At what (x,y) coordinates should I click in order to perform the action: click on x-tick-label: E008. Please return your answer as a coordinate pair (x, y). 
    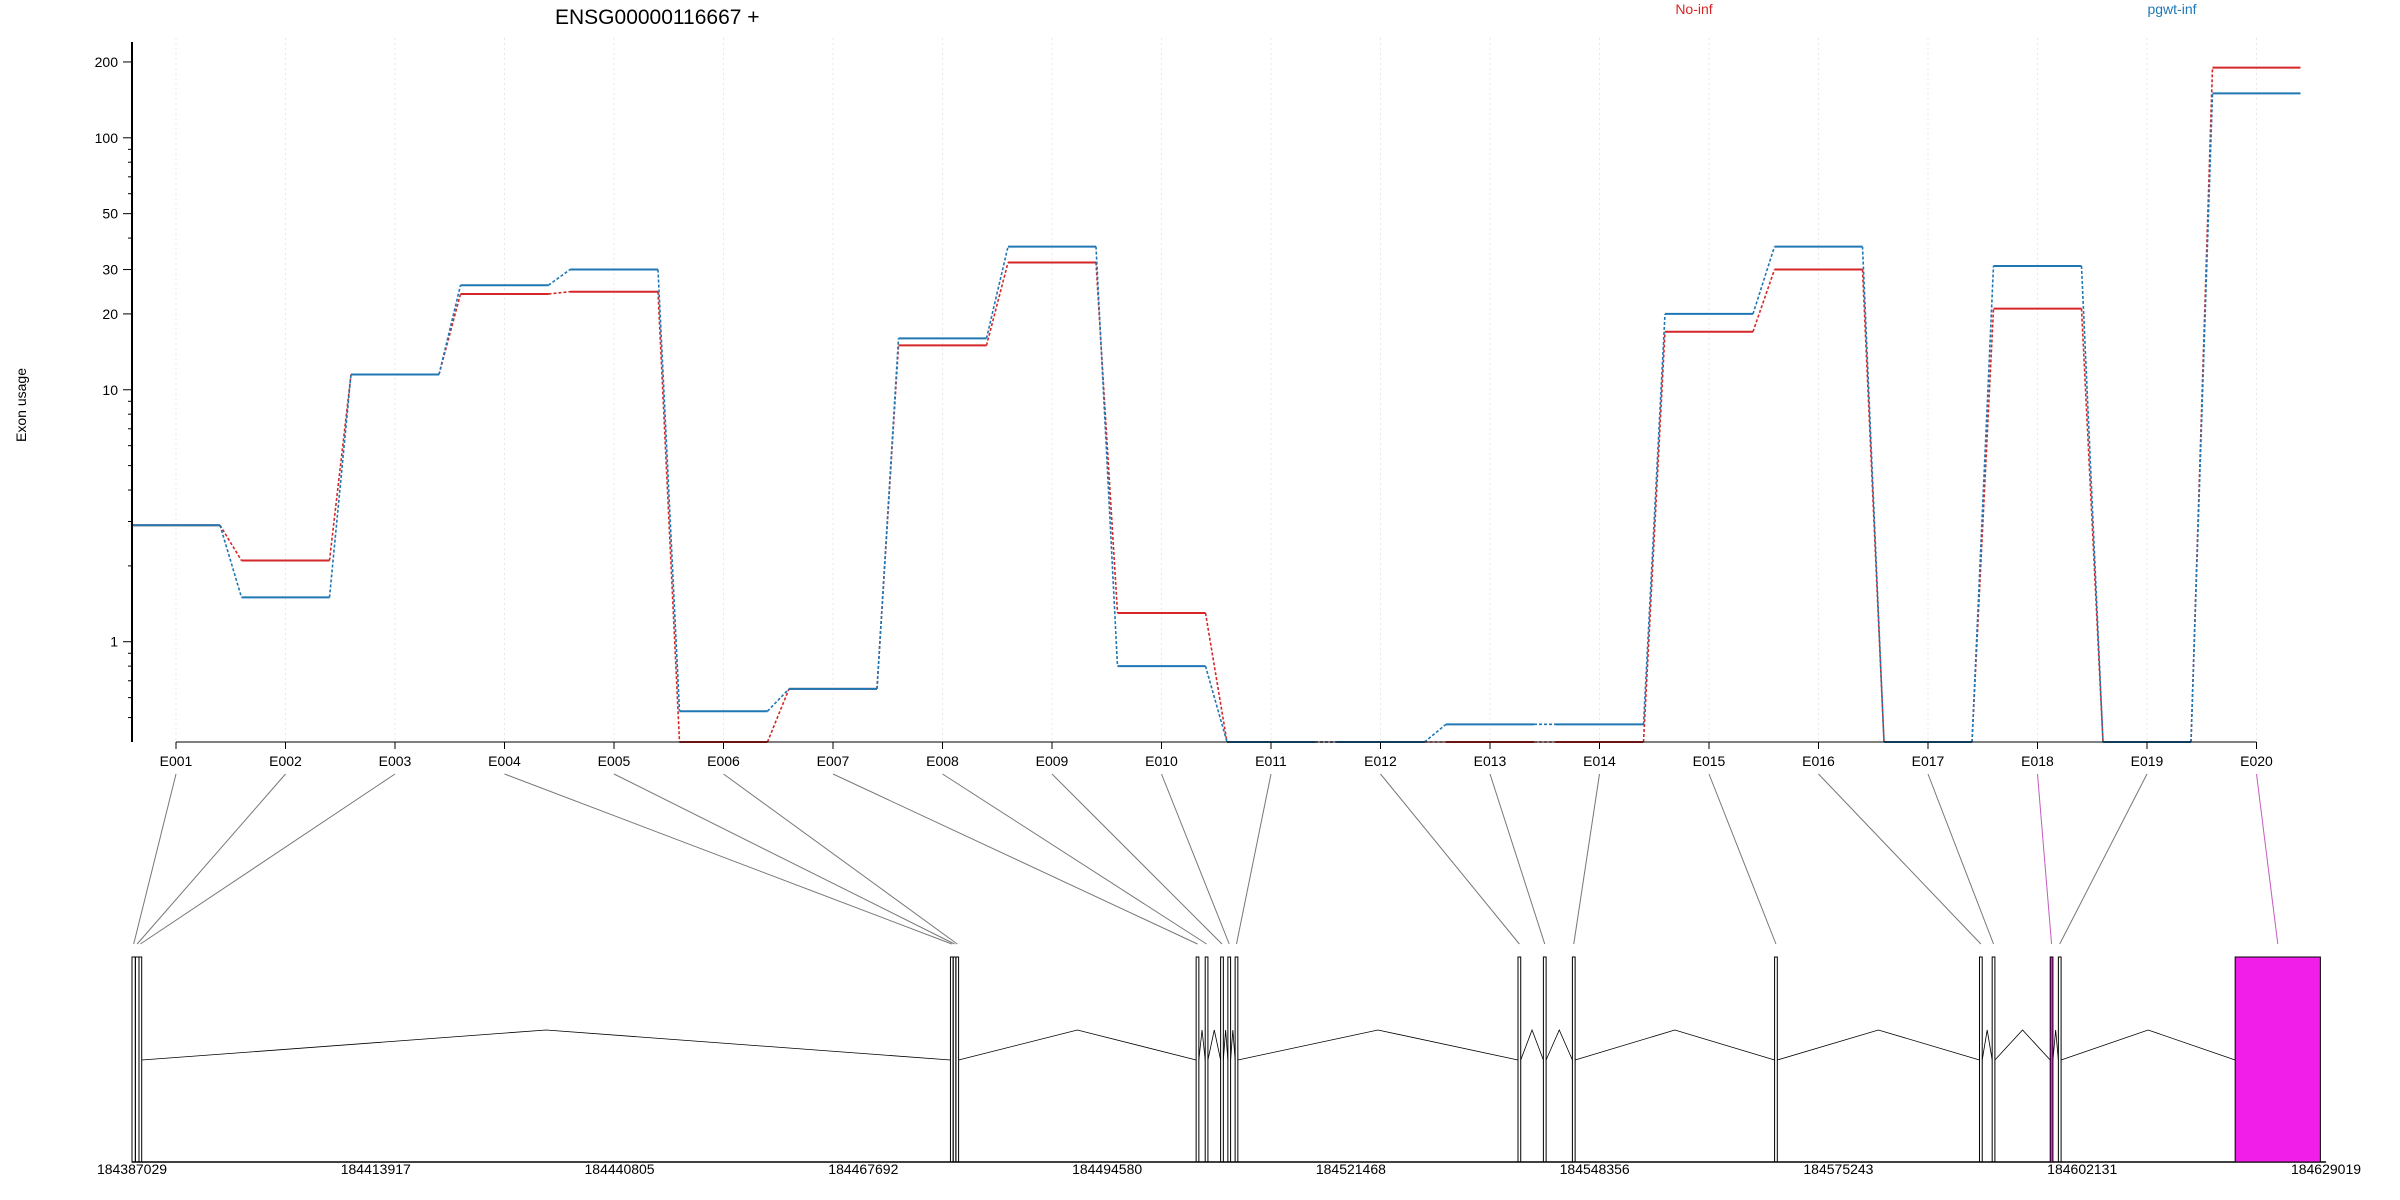
    Looking at the image, I should click on (942, 761).